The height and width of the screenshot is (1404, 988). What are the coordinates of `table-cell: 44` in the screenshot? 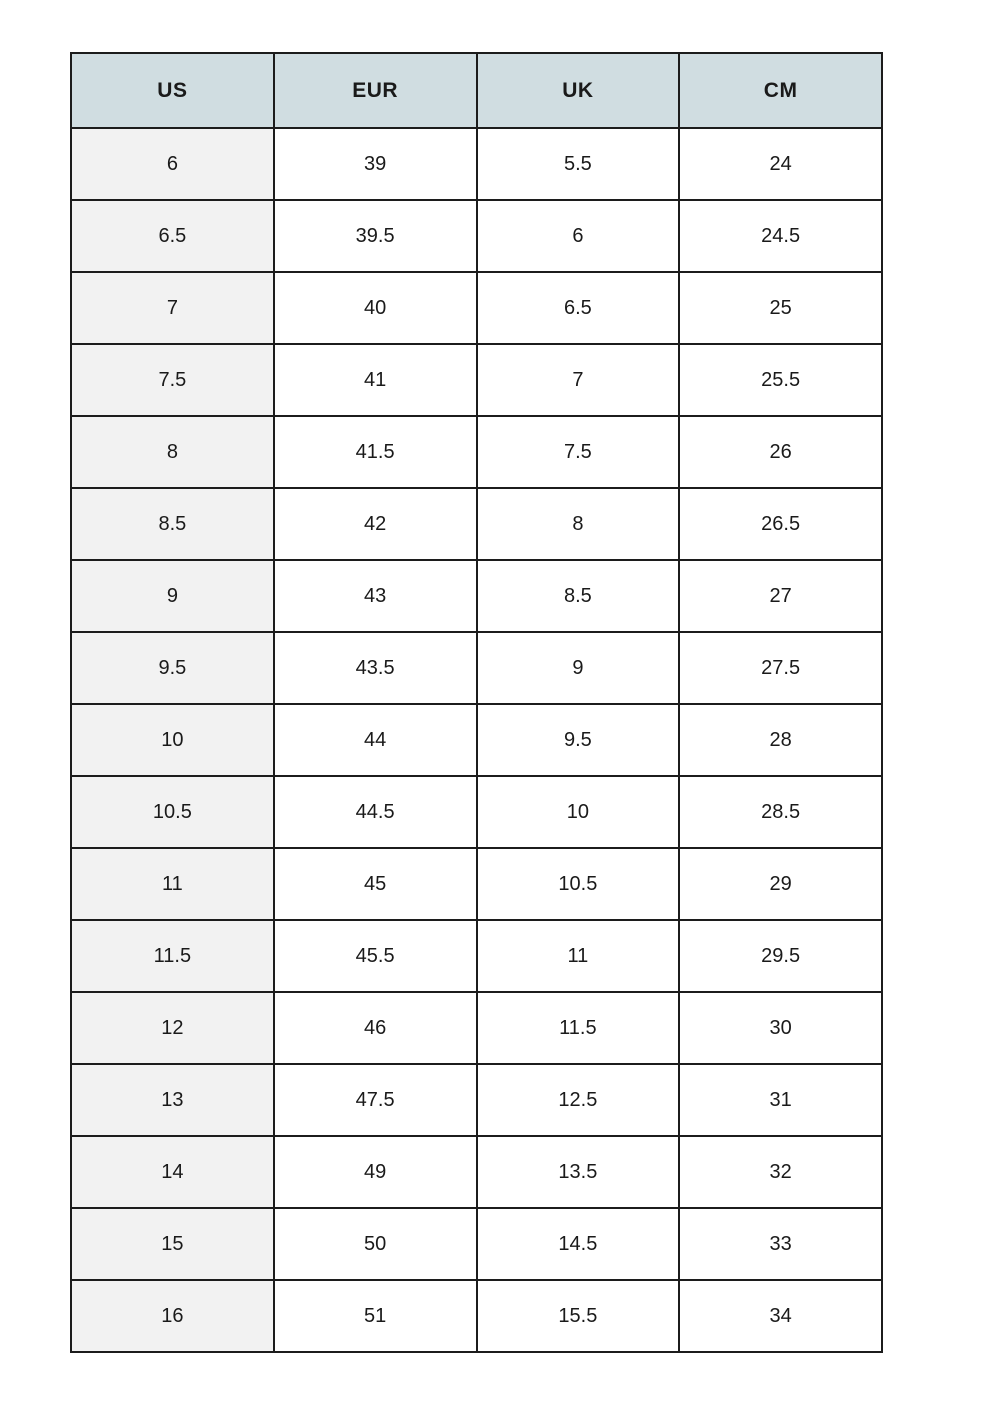 It's located at (375, 740).